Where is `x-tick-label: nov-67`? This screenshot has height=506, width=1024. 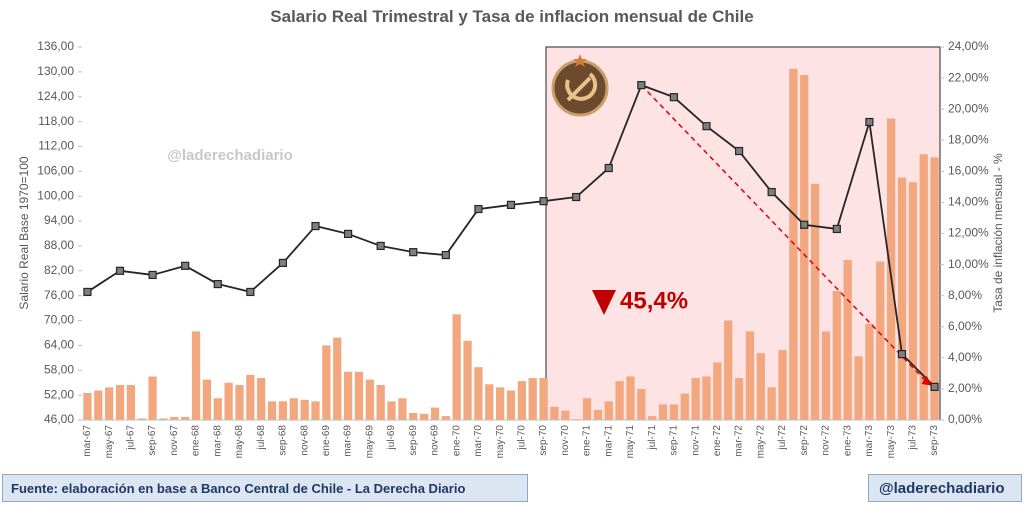 x-tick-label: nov-67 is located at coordinates (174, 440).